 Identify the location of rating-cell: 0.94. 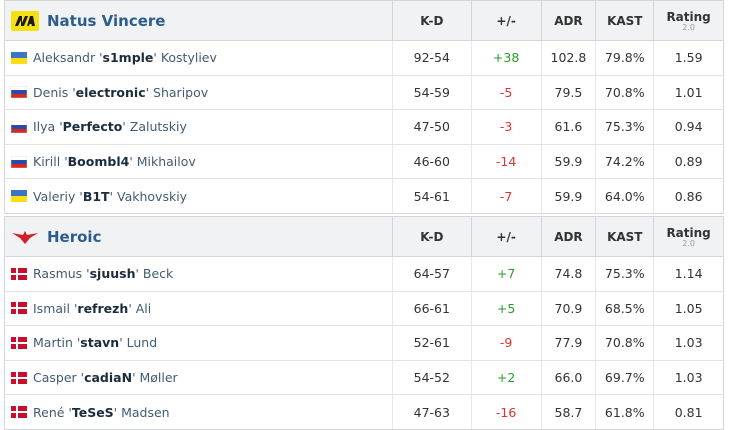
(688, 127).